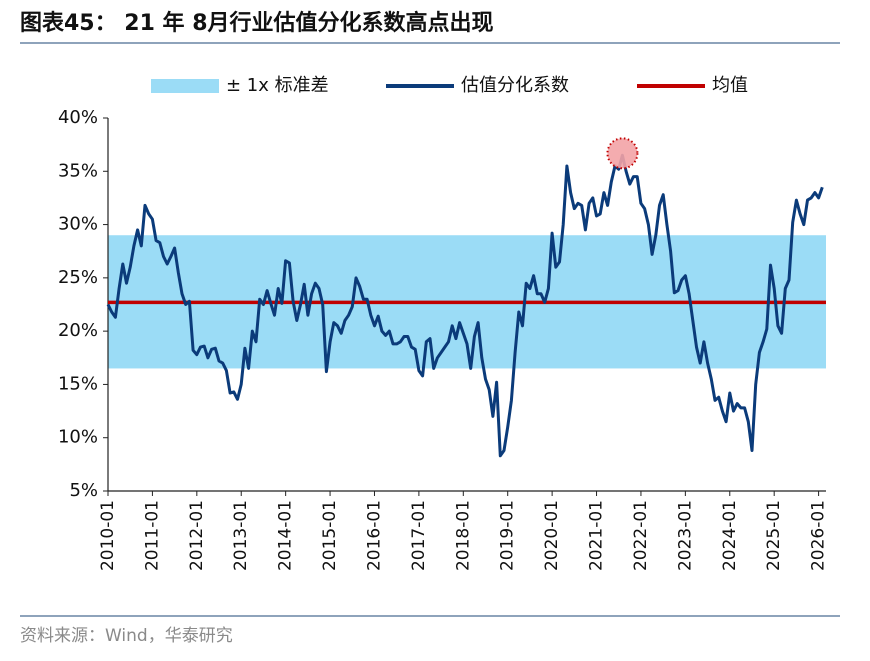 This screenshot has height=661, width=870. I want to click on x-tick-label: 2020-01, so click(552, 535).